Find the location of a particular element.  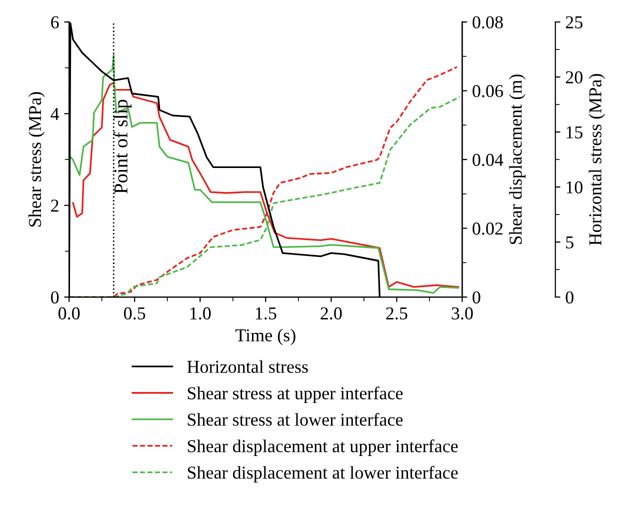

y3-tick-label: 5 is located at coordinates (570, 242).